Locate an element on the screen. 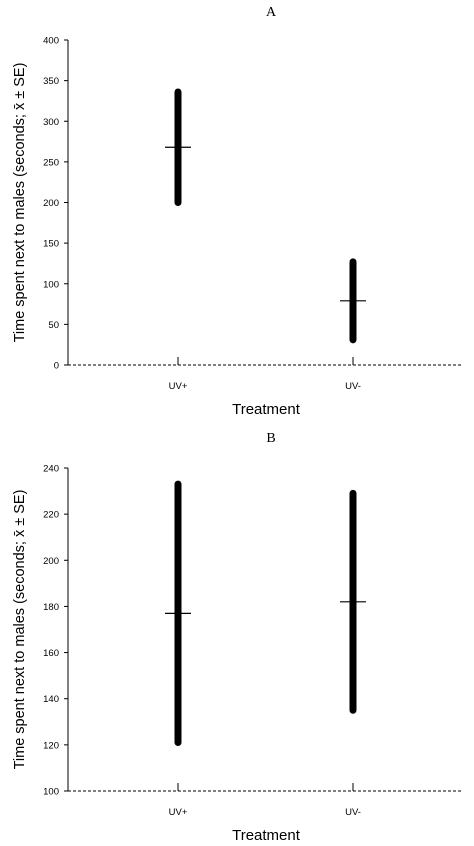 The width and height of the screenshot is (474, 846). panel-b-y-tick-label: 140 is located at coordinates (51, 699).